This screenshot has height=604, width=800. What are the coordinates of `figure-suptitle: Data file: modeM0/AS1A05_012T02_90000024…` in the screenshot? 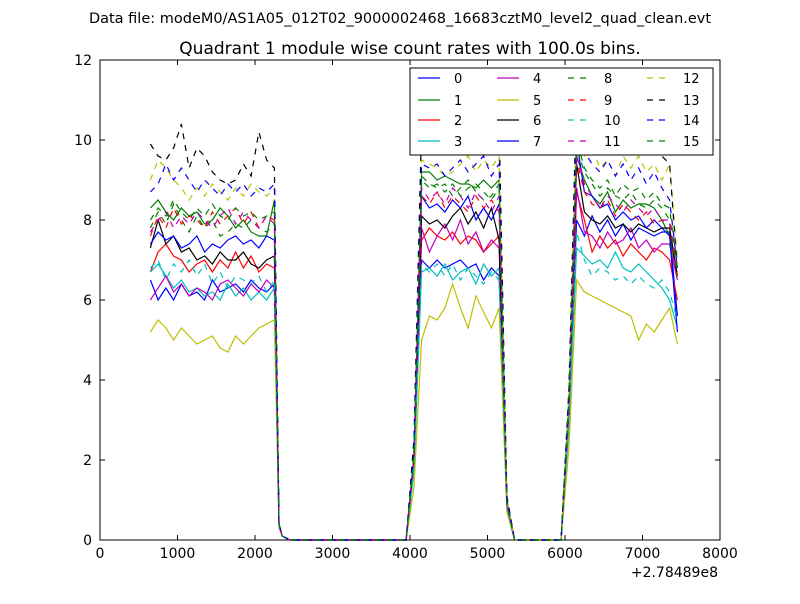 It's located at (400, 19).